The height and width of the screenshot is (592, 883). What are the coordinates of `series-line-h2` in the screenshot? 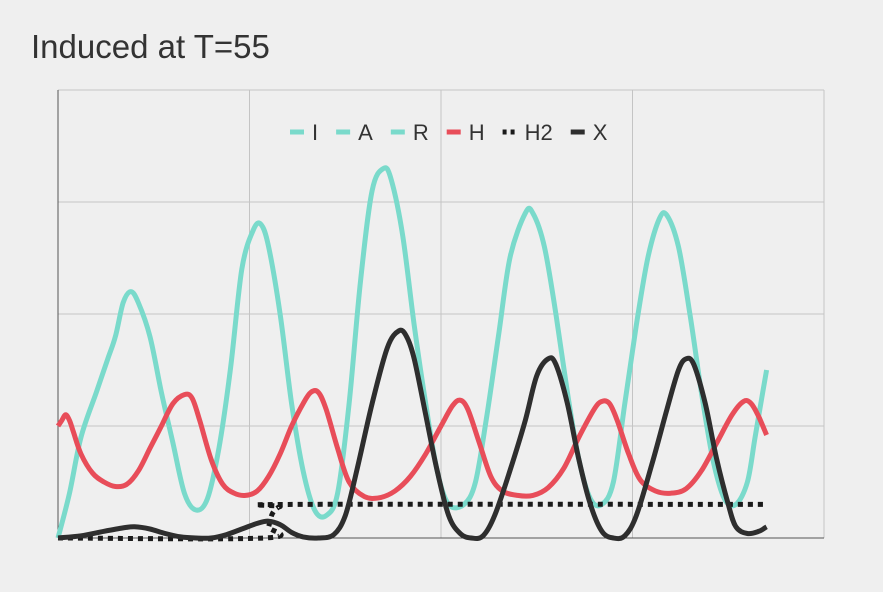 It's located at (412, 521).